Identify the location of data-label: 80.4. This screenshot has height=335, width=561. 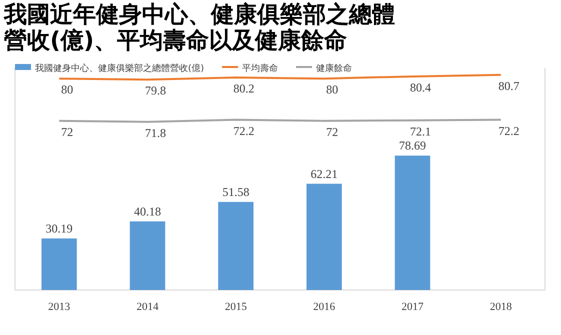
(420, 87).